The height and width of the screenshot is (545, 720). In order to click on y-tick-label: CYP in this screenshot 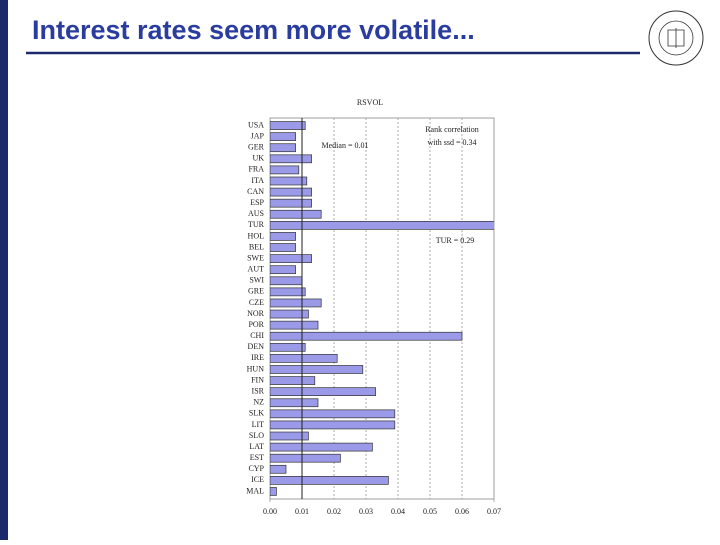, I will do `click(256, 468)`.